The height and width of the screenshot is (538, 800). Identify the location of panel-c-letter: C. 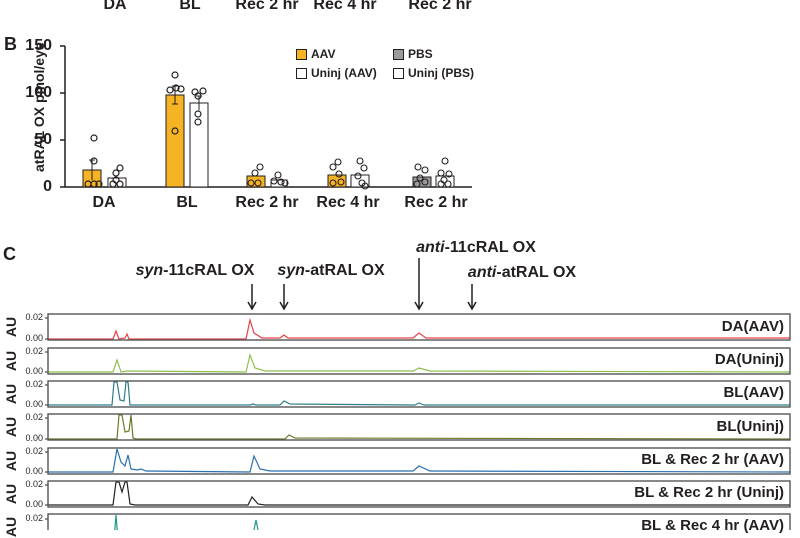
(9, 254).